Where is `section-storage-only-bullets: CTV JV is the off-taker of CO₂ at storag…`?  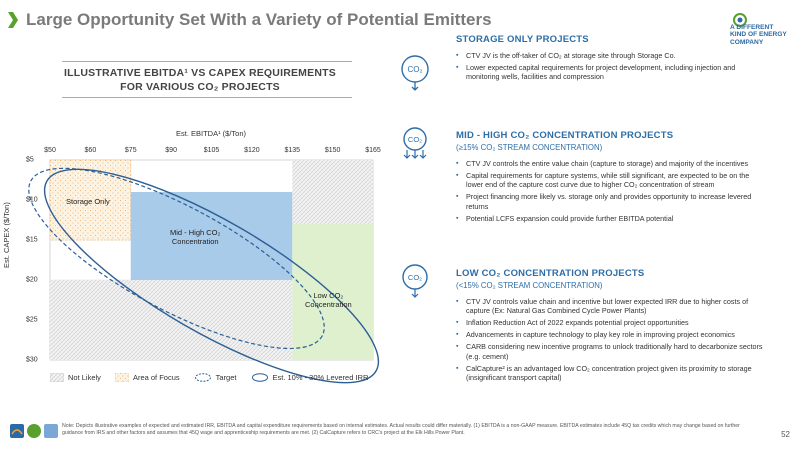
section-storage-only-bullets: CTV JV is the off-taker of CO₂ at storag… is located at coordinates (611, 67).